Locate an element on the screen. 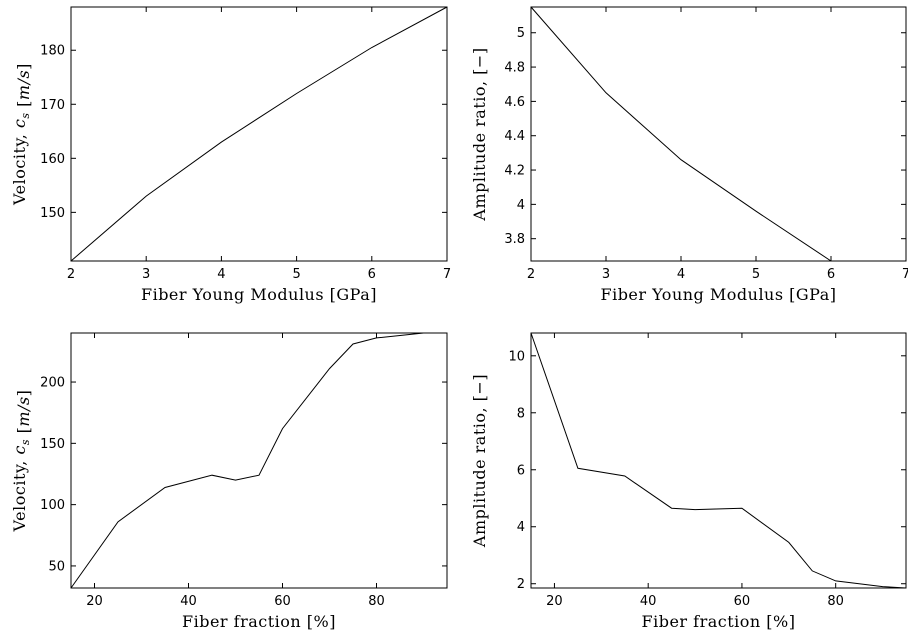 The width and height of the screenshot is (908, 640). y-tick-label: 5 is located at coordinates (521, 33).